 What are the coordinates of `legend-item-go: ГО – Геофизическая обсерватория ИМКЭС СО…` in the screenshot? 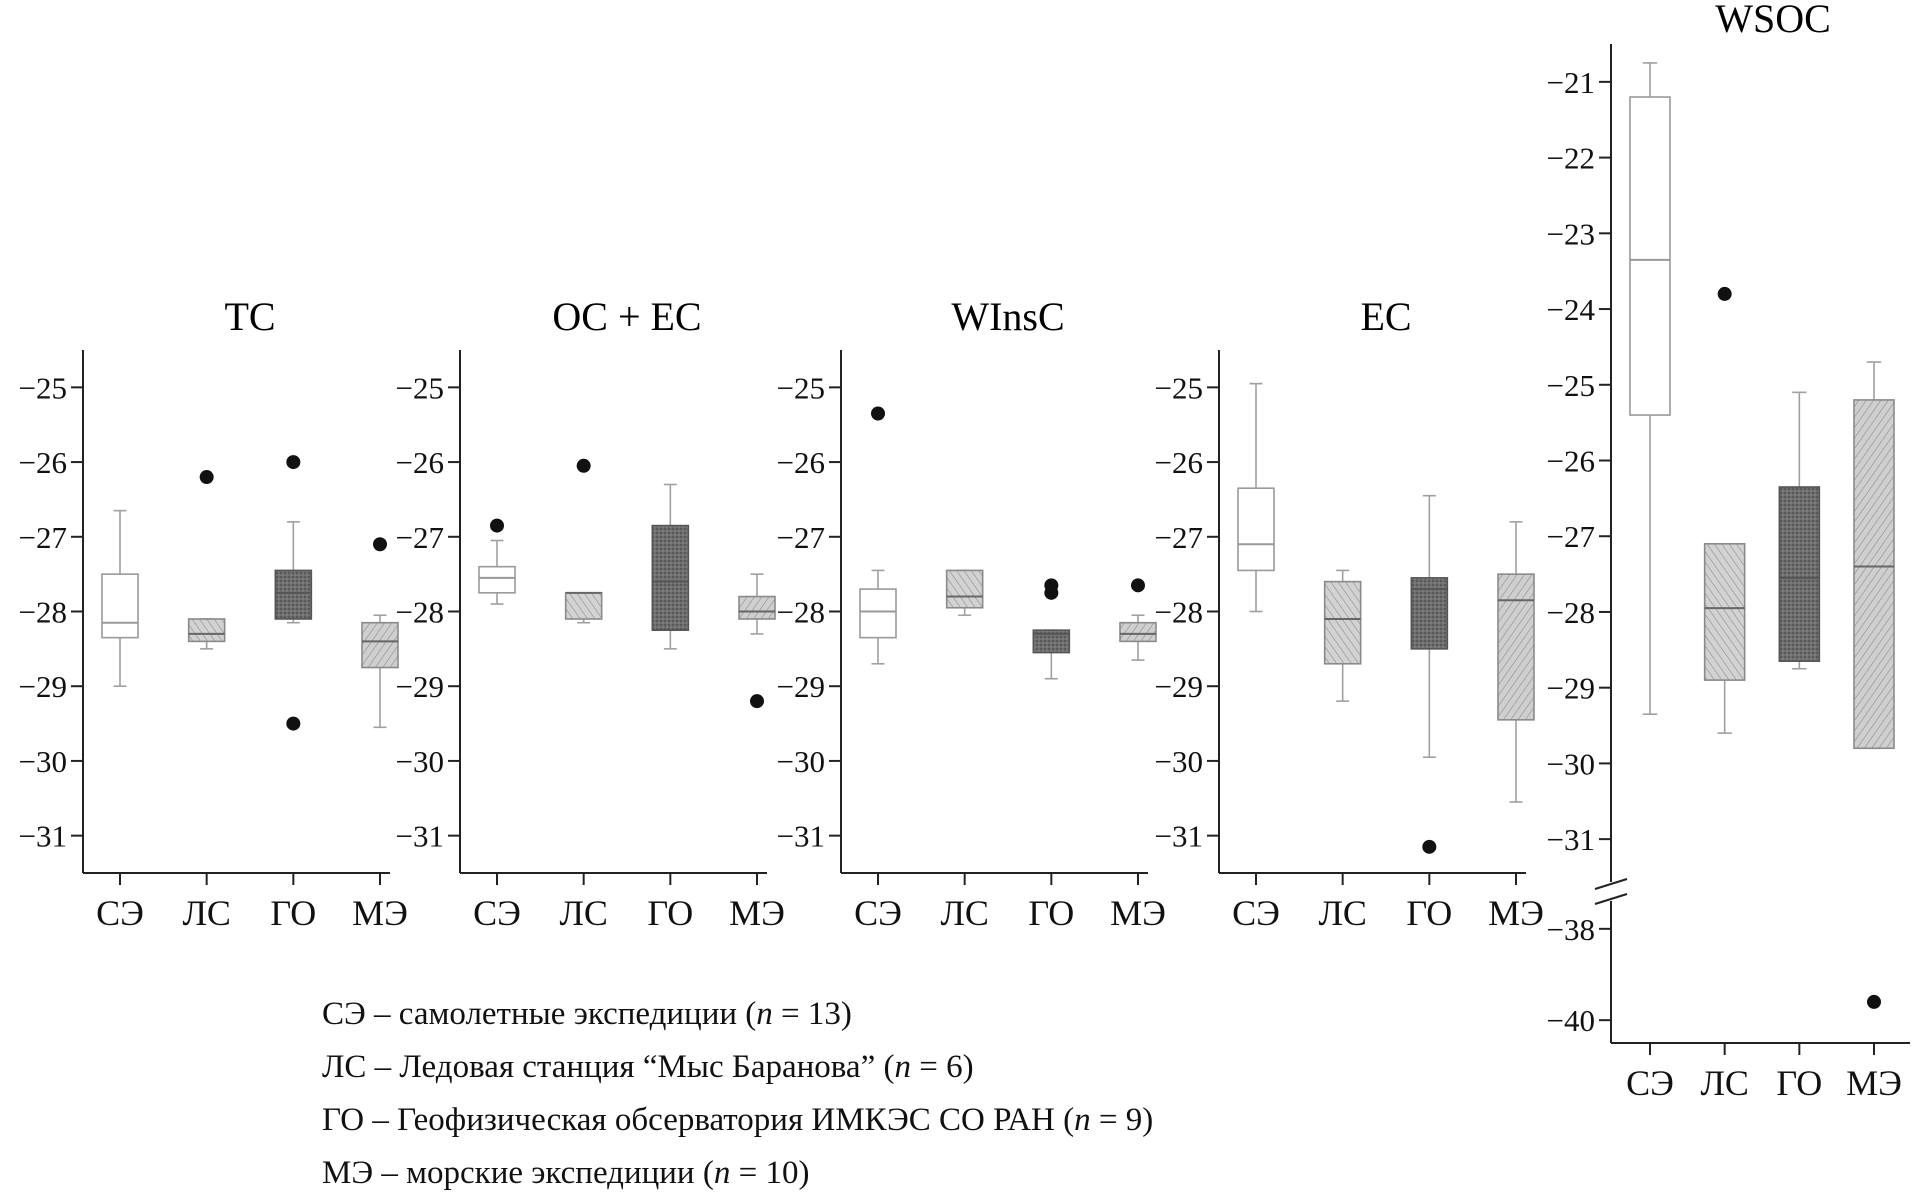 It's located at (737, 1120).